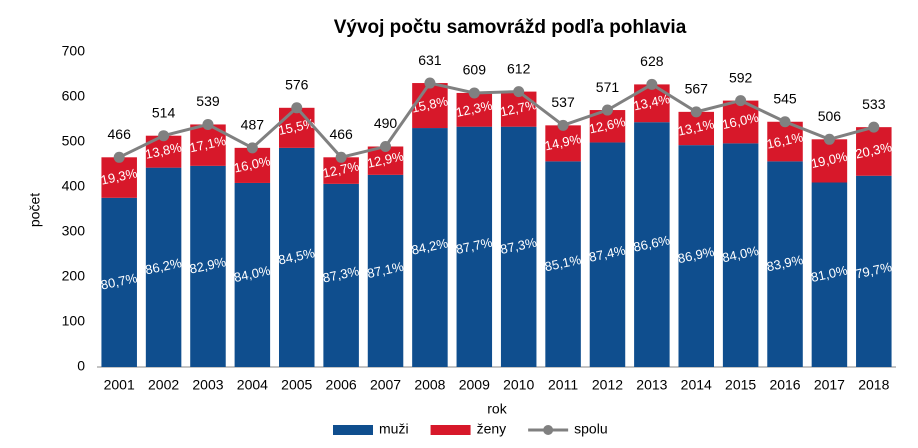 This screenshot has width=918, height=448. What do you see at coordinates (496, 120) in the screenshot?
I see `line` at bounding box center [496, 120].